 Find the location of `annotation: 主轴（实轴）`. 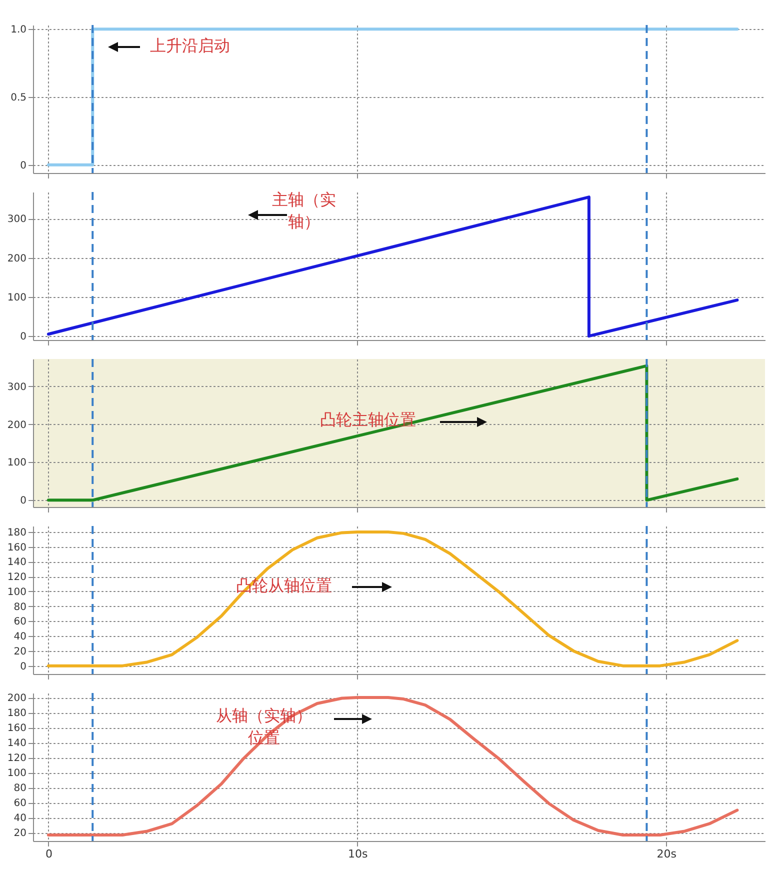

annotation: 主轴（实轴） is located at coordinates (304, 211).